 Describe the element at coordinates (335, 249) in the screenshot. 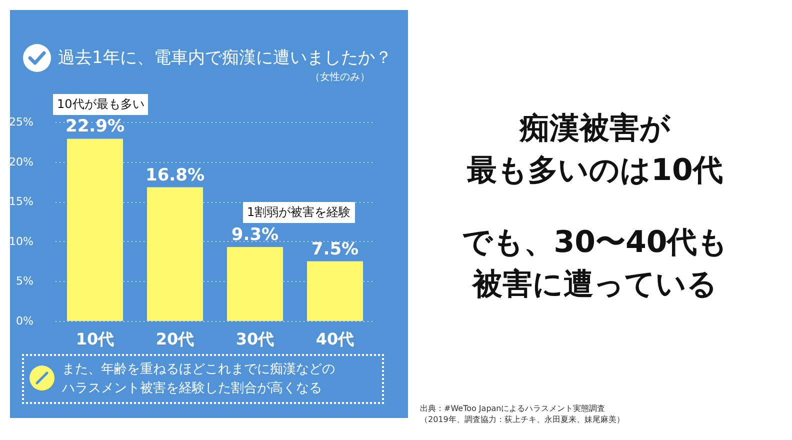

I see `data-label: 7.5%` at that location.